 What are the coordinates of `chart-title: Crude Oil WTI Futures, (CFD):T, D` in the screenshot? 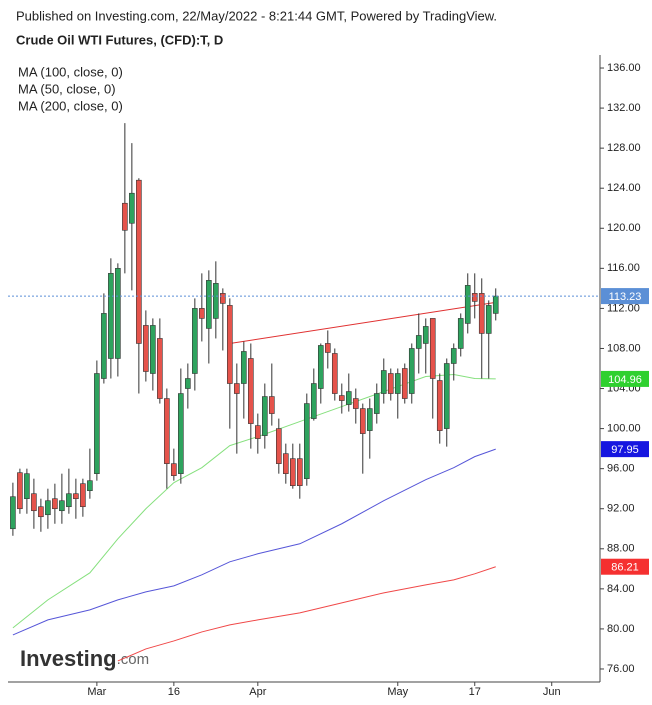 It's located at (119, 39).